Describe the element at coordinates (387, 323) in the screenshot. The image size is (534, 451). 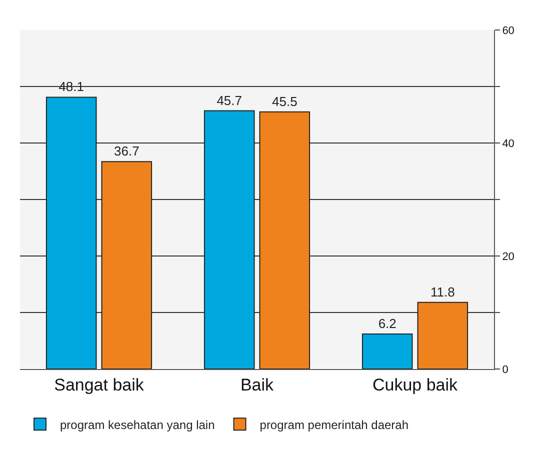
I see `data-label: 6.2` at that location.